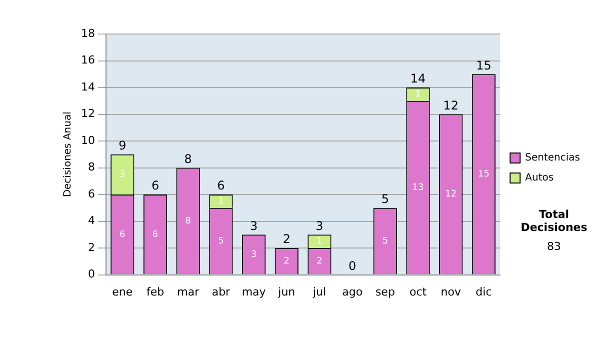 This screenshot has width=600, height=340. Describe the element at coordinates (352, 291) in the screenshot. I see `x-tick-label: ago` at that location.